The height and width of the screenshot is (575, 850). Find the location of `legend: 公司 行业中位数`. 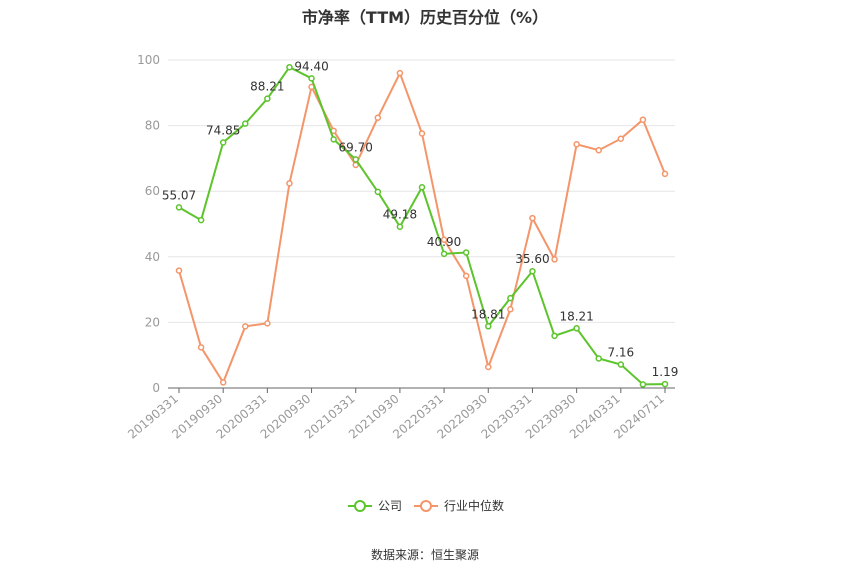

legend: 公司 行业中位数 is located at coordinates (426, 505).